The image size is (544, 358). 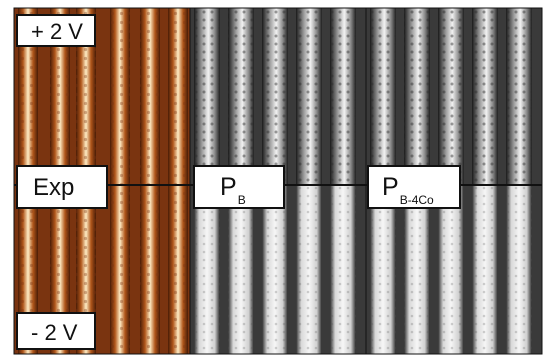 I want to click on bias-label-negative-text: - 2 V, so click(x=54, y=332).